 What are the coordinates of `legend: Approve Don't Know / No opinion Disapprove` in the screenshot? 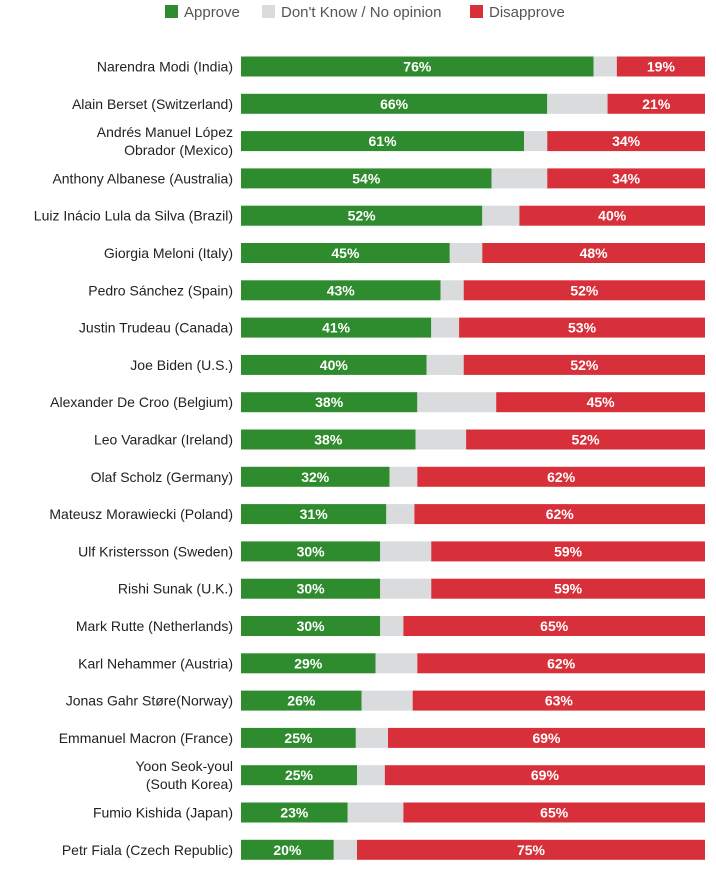 It's located at (365, 12).